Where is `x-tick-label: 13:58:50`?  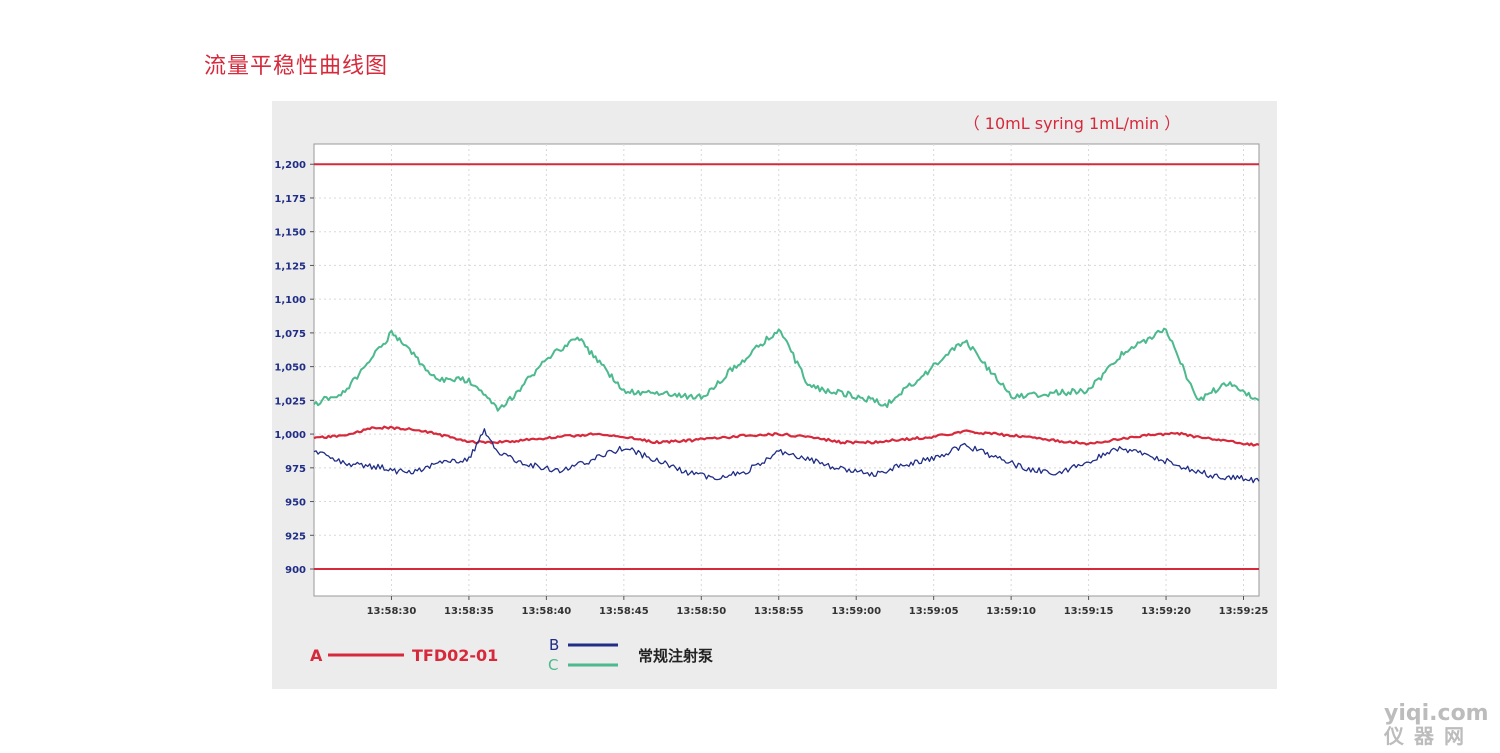 x-tick-label: 13:58:50 is located at coordinates (701, 611).